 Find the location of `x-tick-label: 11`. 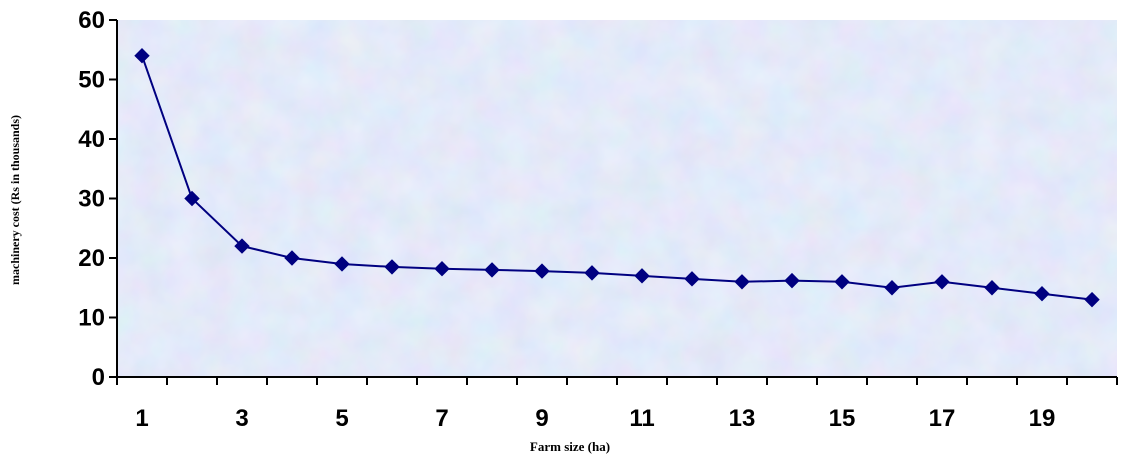

x-tick-label: 11 is located at coordinates (641, 418).